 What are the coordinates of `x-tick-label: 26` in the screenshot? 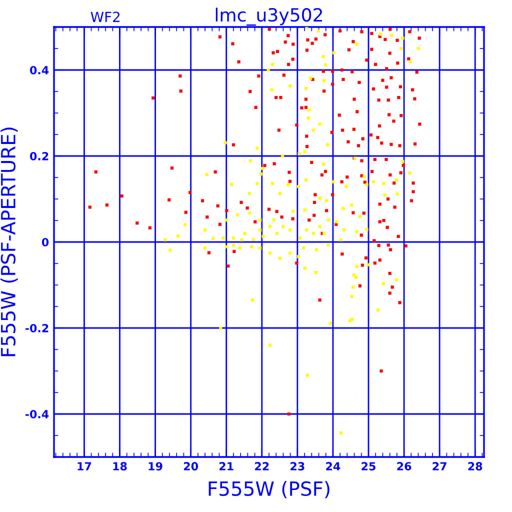 It's located at (404, 466).